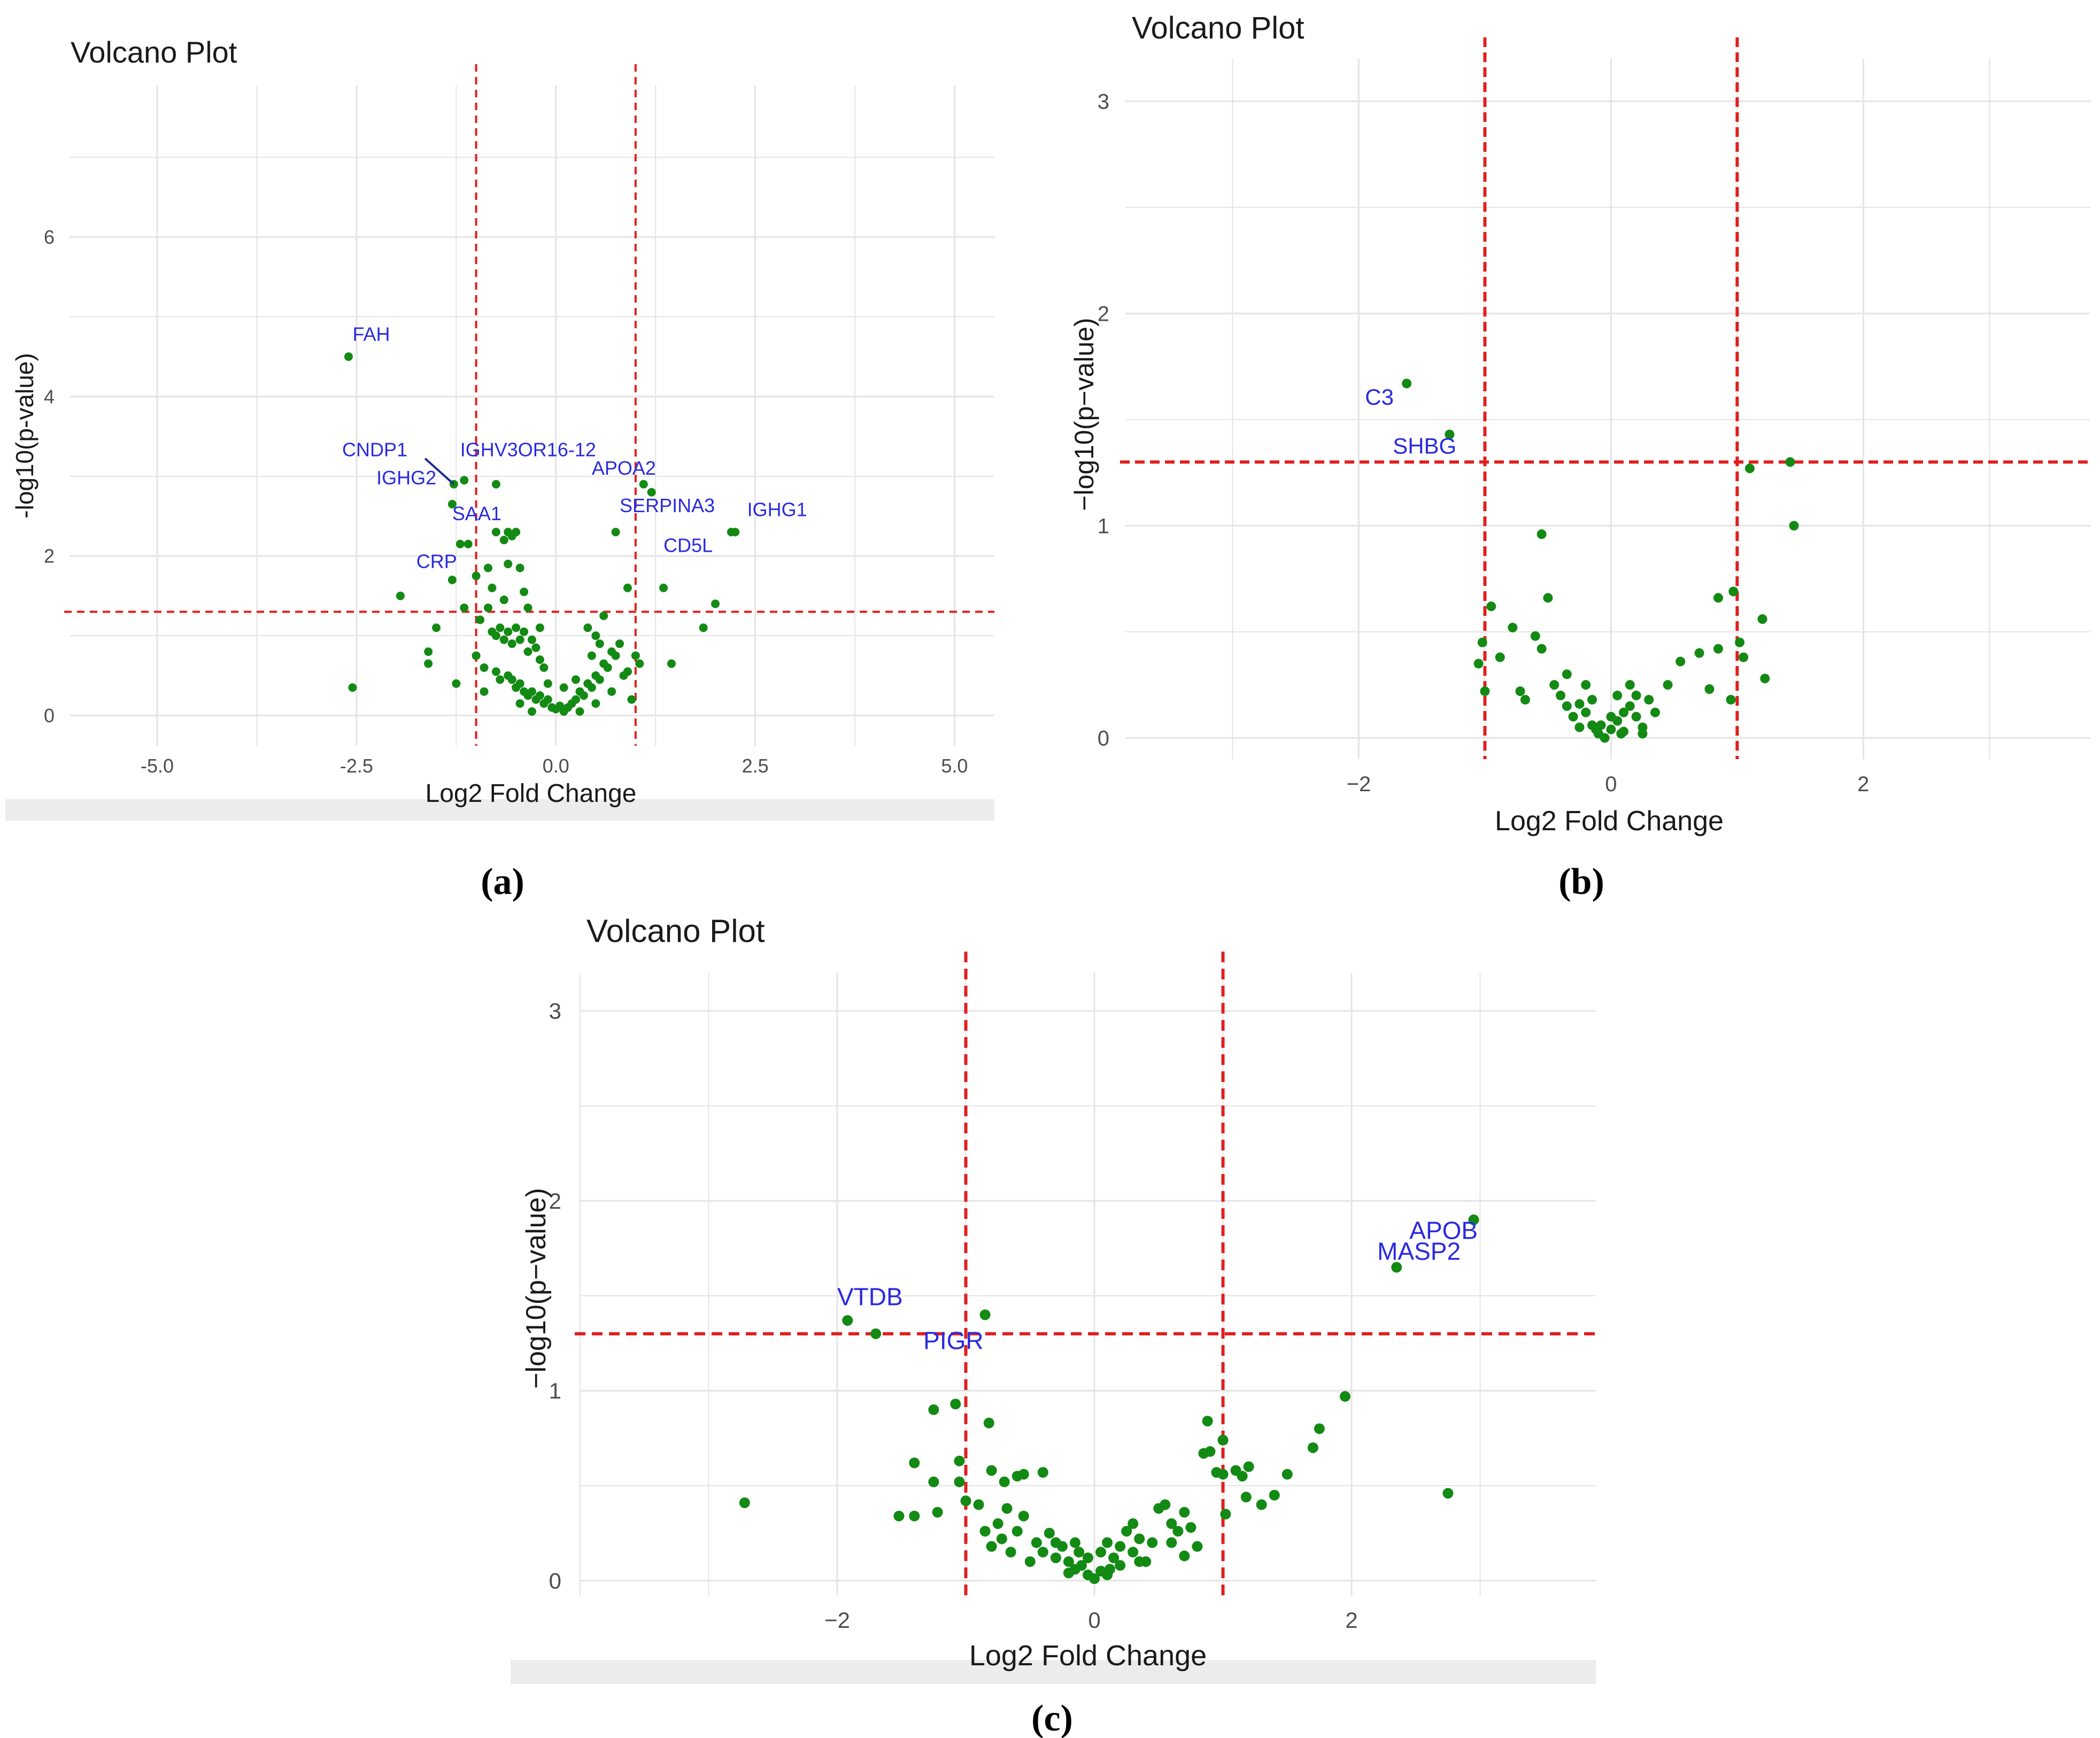 The height and width of the screenshot is (1738, 2100). Describe the element at coordinates (154, 52) in the screenshot. I see `panel-a-title: Volcano Plot` at that location.